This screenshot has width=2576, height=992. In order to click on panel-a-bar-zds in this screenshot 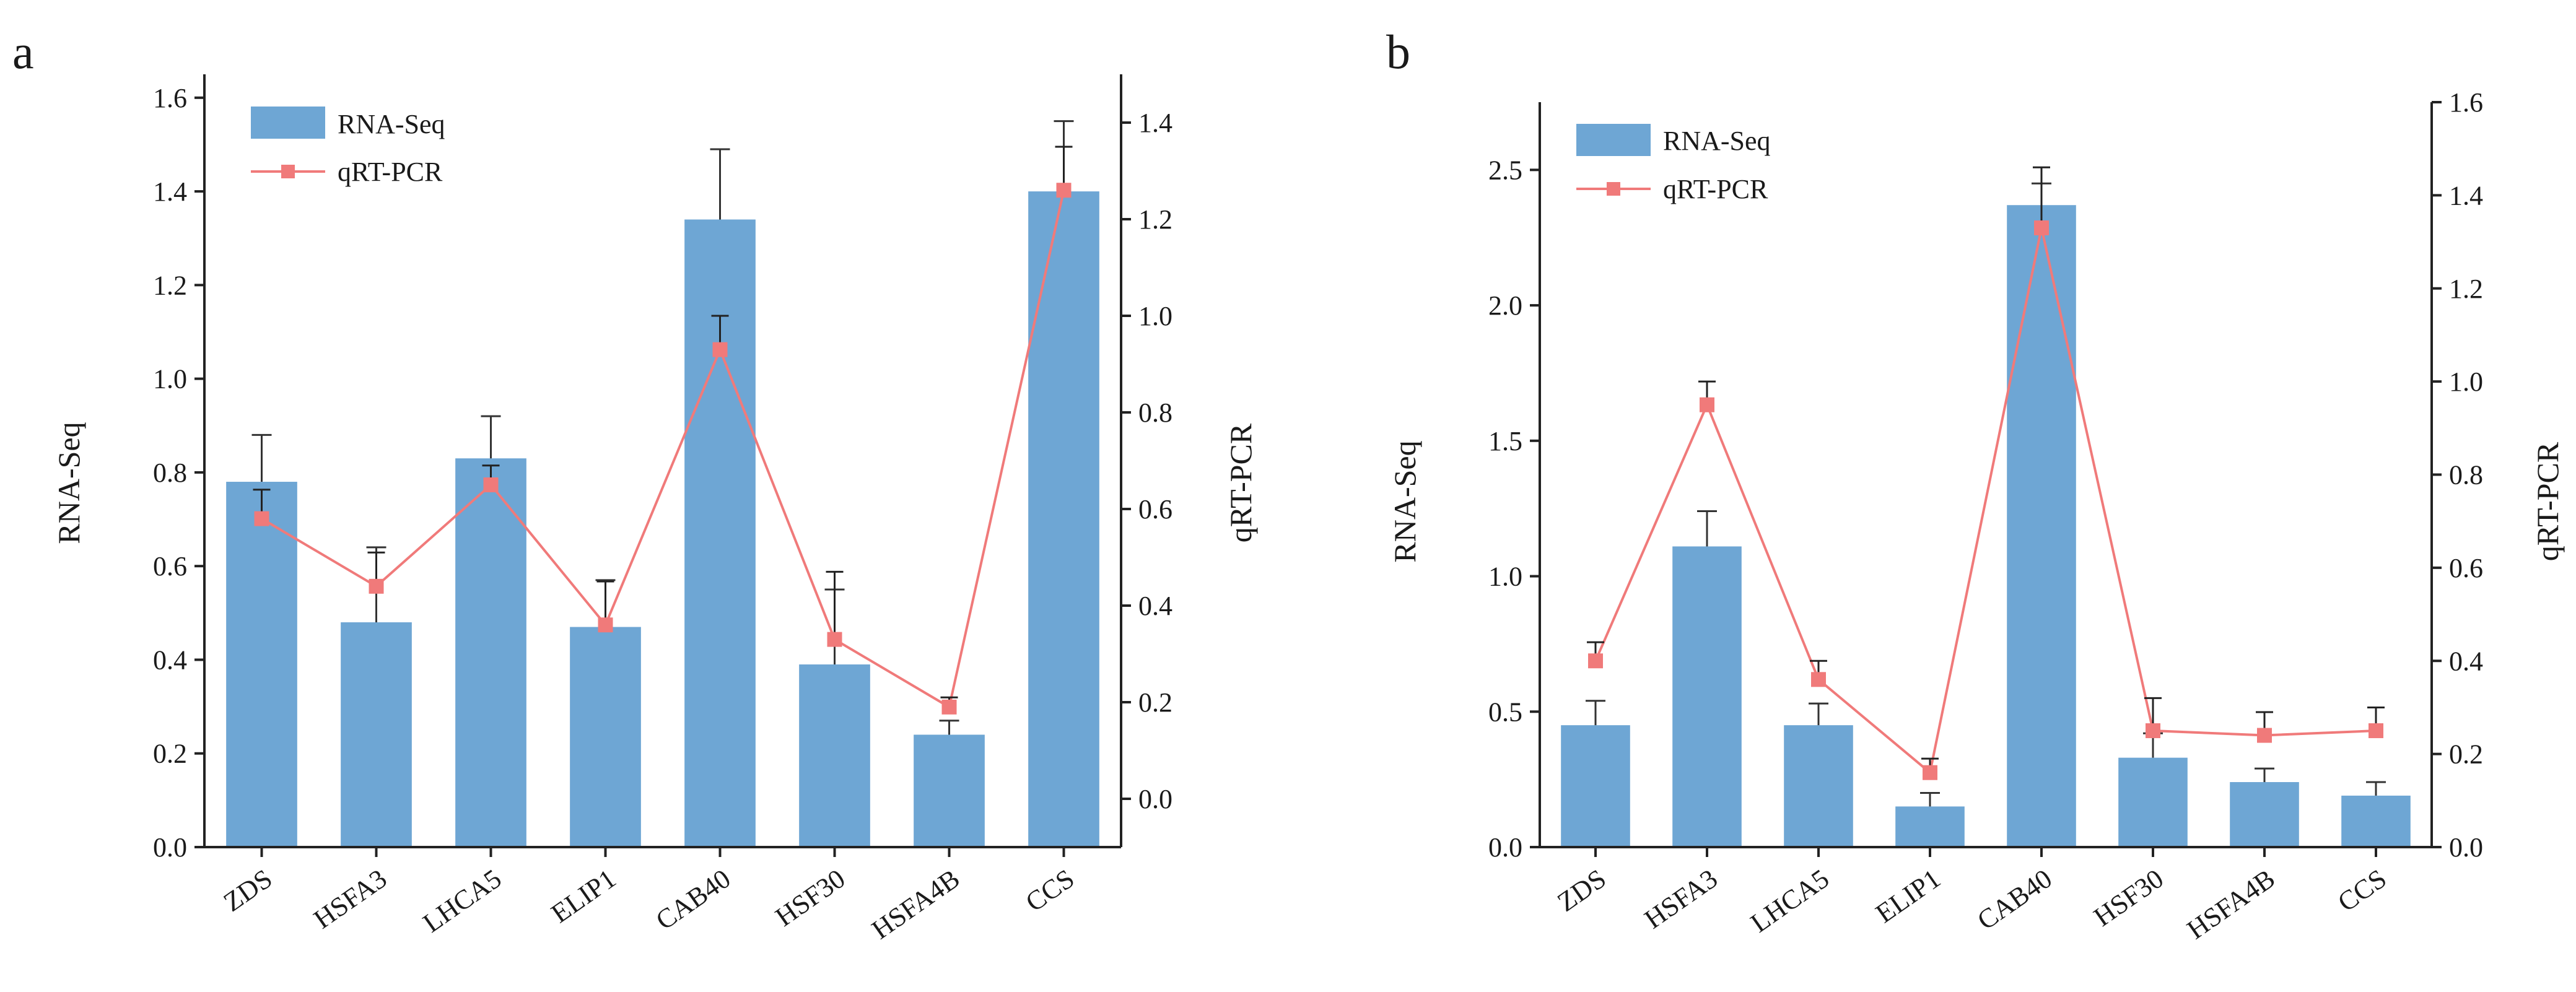, I will do `click(261, 664)`.